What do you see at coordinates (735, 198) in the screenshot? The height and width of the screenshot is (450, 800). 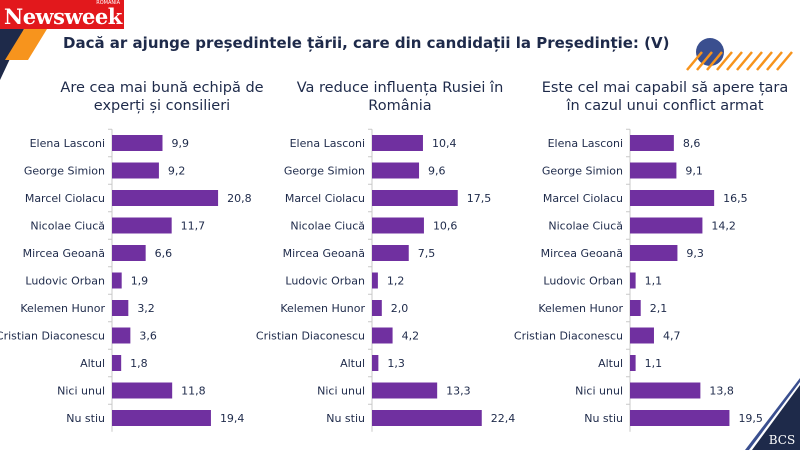 I see `data-label: 16,5` at bounding box center [735, 198].